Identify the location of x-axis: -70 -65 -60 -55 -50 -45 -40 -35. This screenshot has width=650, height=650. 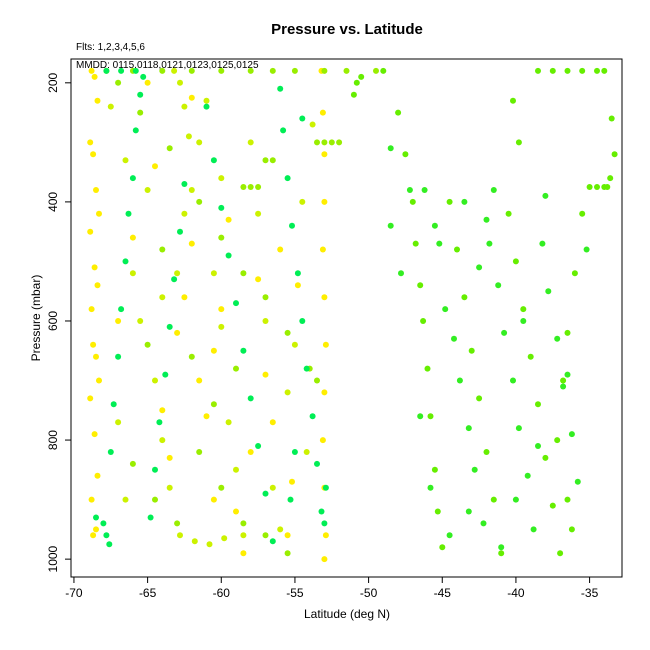
(332, 588).